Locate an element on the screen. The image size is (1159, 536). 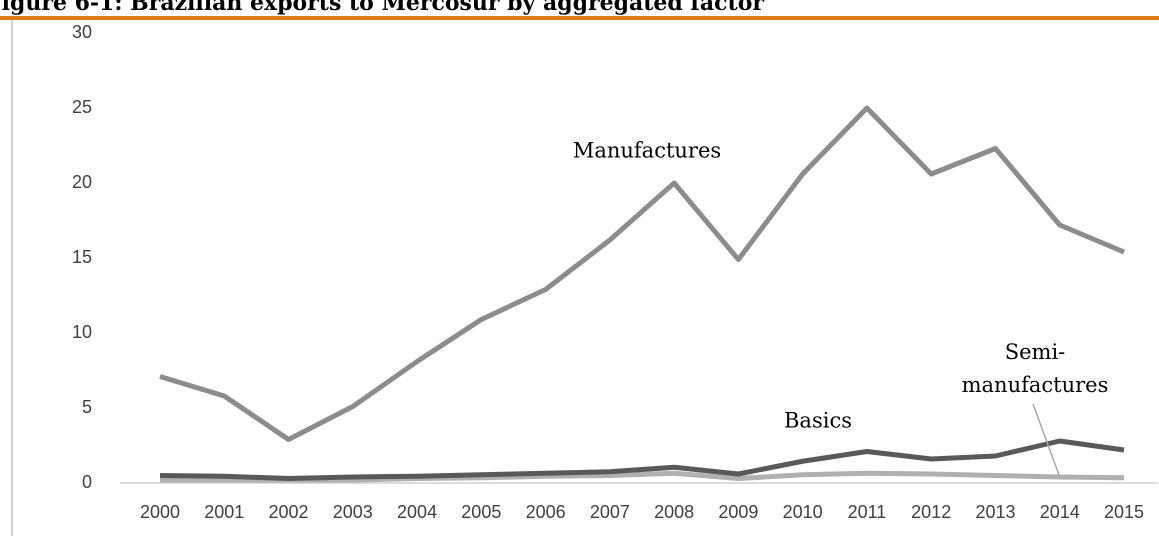
x-tick-label: 2010 is located at coordinates (803, 512).